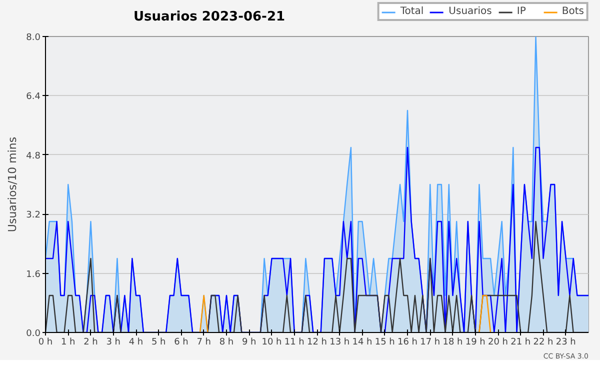 This screenshot has width=600, height=370. I want to click on x-tick-label: 8 h, so click(226, 343).